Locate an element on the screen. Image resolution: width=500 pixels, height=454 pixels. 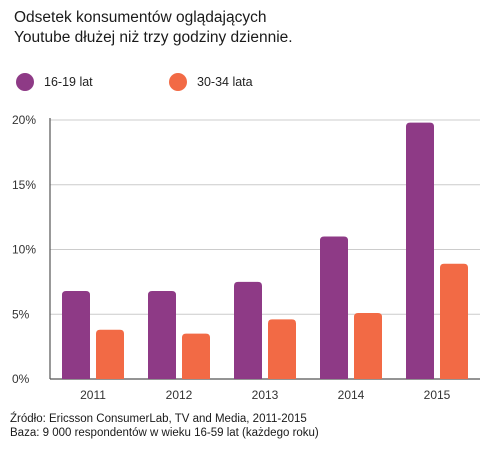
y-tick-label: 5% is located at coordinates (21, 314).